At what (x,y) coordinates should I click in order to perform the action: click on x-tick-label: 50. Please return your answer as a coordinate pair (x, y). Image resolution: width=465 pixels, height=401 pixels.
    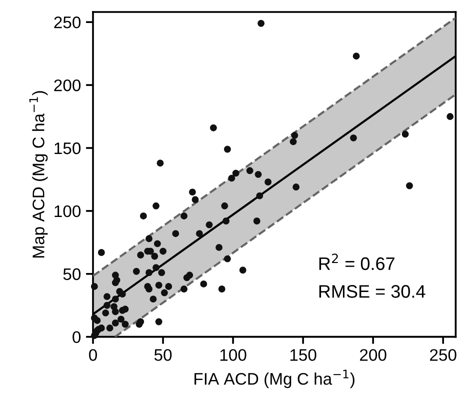
    Looking at the image, I should click on (163, 355).